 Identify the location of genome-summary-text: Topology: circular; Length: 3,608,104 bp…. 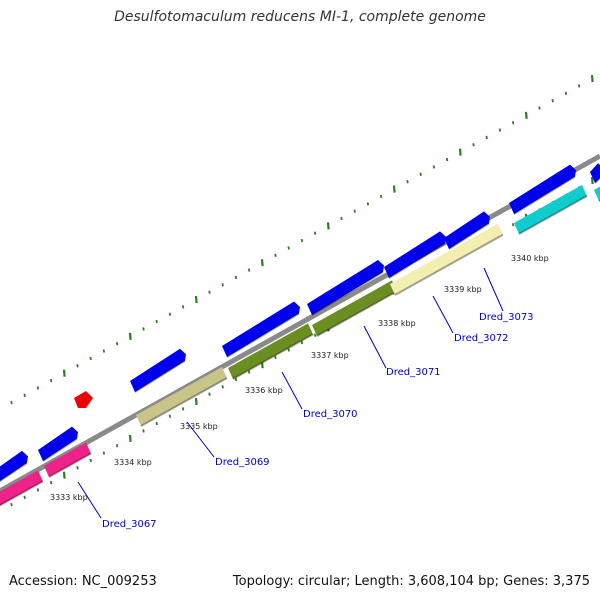
(411, 581).